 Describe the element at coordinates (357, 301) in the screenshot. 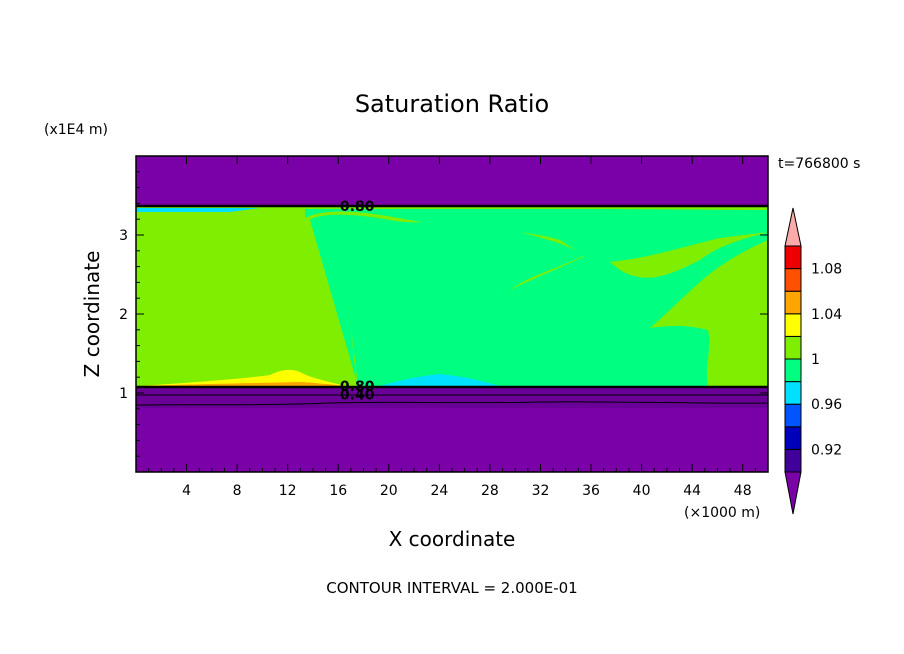

I see `contour-labels: 0.800.800.40` at that location.